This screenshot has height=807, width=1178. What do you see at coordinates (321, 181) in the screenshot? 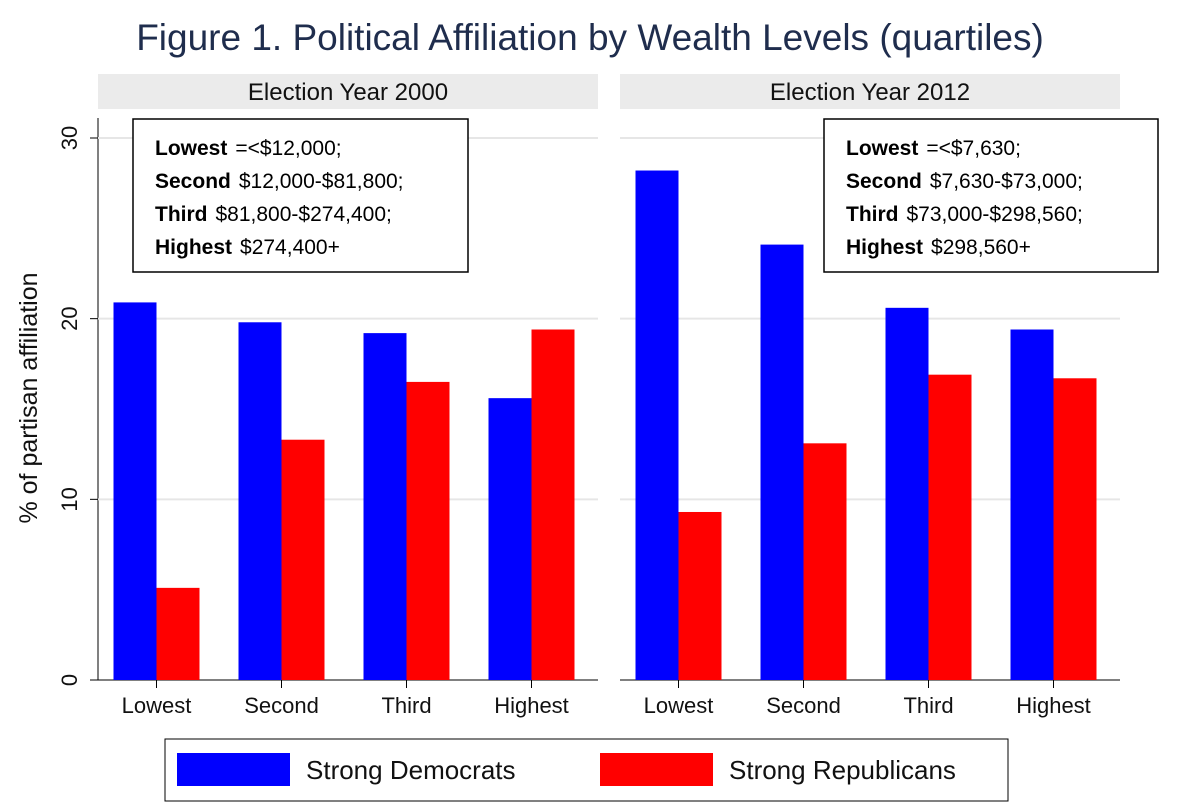
I see `wealth-note-range: $12,000-$81,800;` at bounding box center [321, 181].